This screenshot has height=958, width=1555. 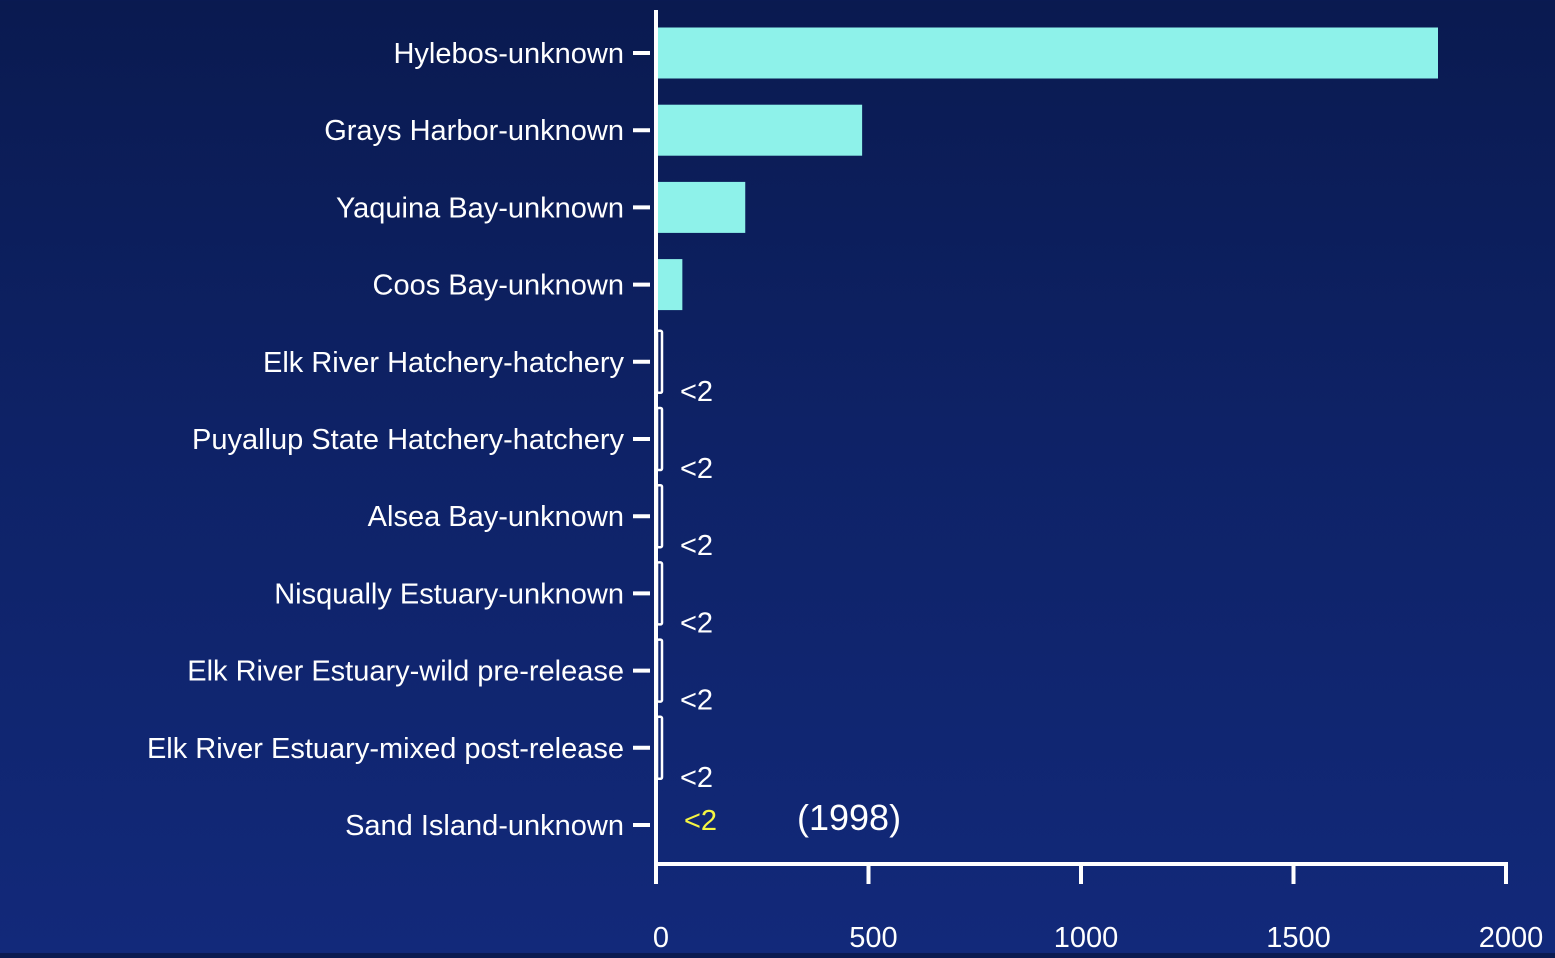 I want to click on y-tick-label: Nisqually Estuary-unknown, so click(x=449, y=594).